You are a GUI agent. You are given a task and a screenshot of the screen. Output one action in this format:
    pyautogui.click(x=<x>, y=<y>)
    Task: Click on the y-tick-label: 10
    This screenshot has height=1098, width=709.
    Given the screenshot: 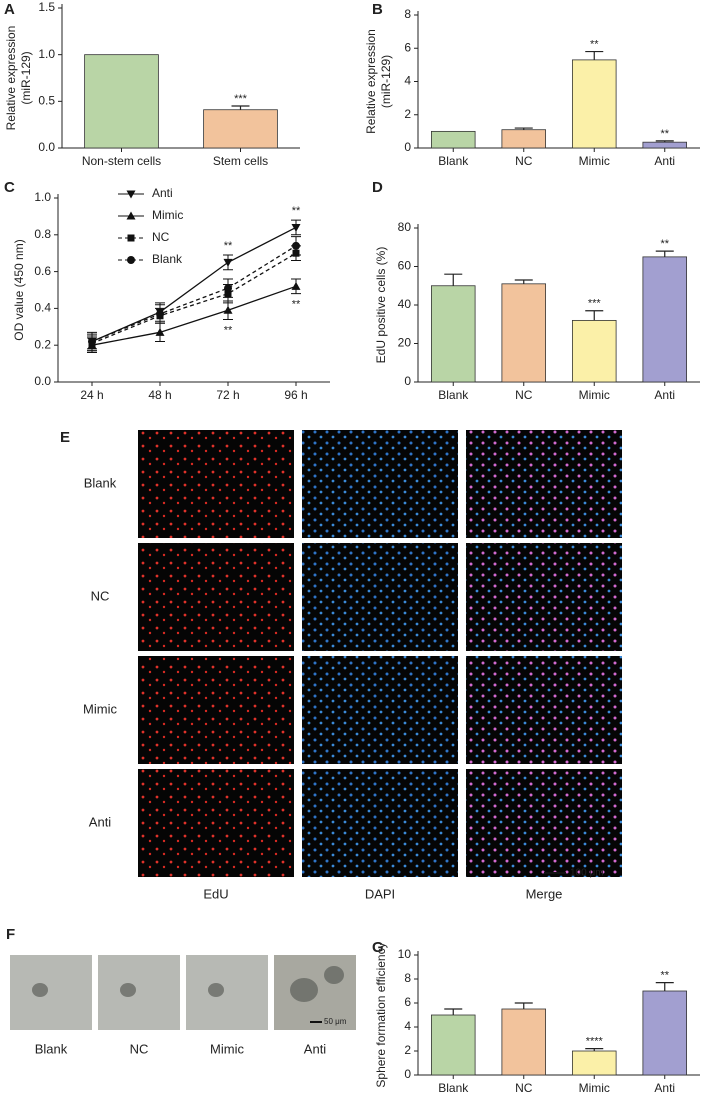 What is the action you would take?
    pyautogui.click(x=405, y=954)
    